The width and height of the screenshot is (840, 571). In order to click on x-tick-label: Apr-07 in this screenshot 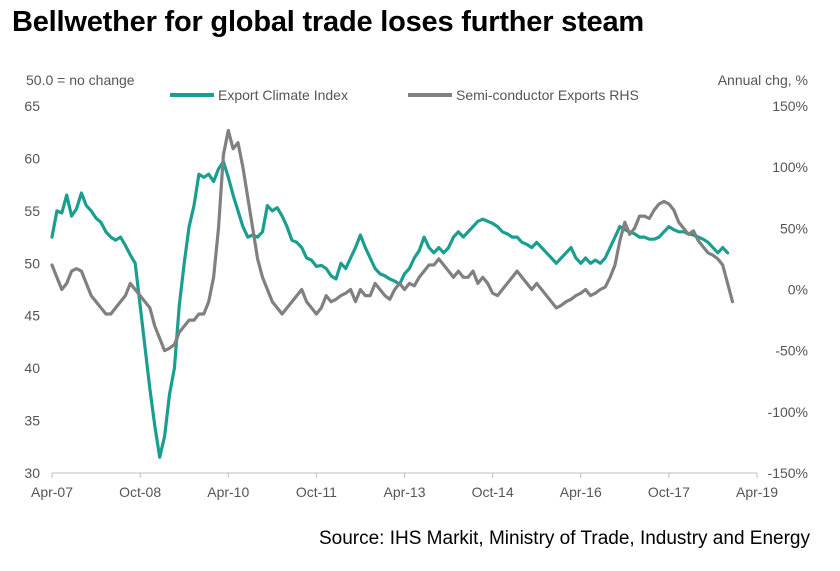, I will do `click(52, 492)`.